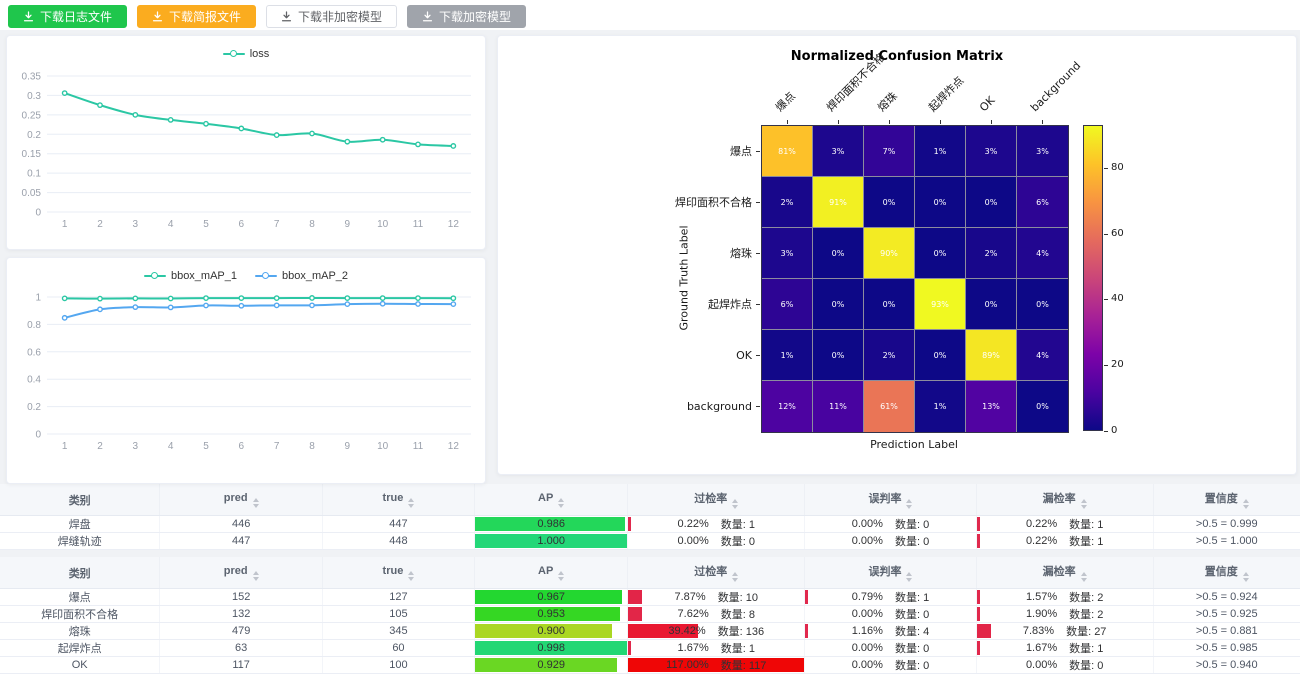  Describe the element at coordinates (467, 16) in the screenshot. I see `download-encrypted-model-button: 下载加密模型` at that location.